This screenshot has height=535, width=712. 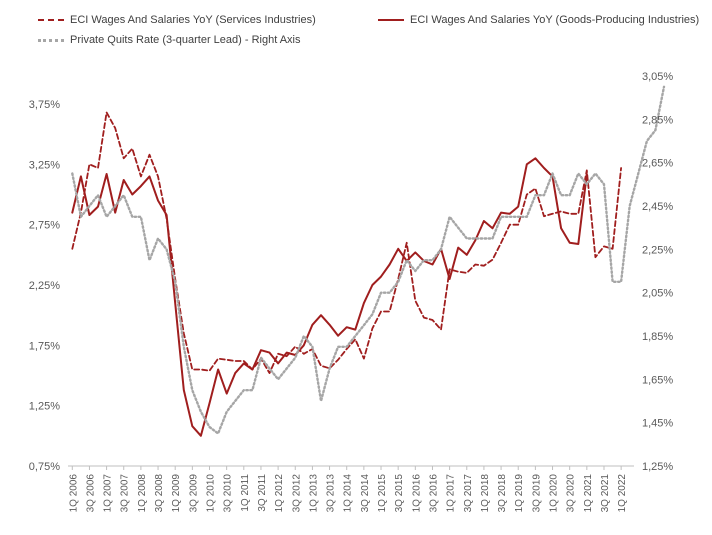 I want to click on legend-swatch-quits, so click(x=51, y=40).